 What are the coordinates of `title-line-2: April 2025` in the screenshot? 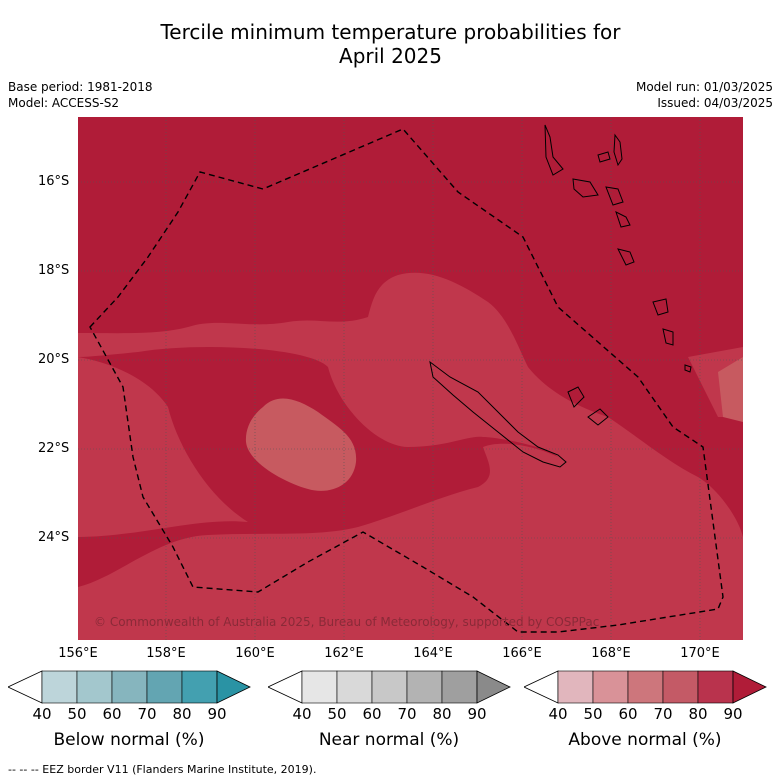 It's located at (390, 56).